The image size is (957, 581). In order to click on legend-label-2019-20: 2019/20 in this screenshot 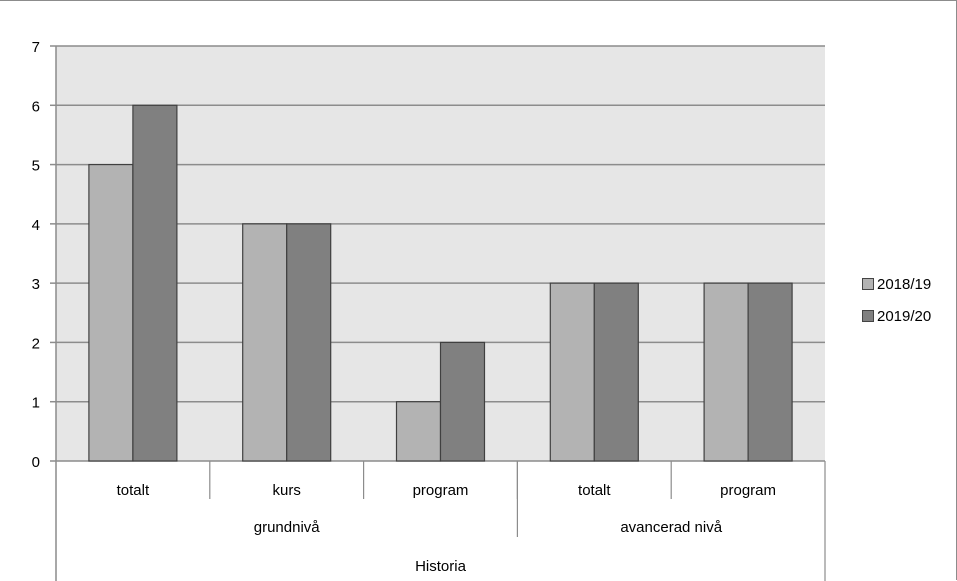, I will do `click(904, 316)`.